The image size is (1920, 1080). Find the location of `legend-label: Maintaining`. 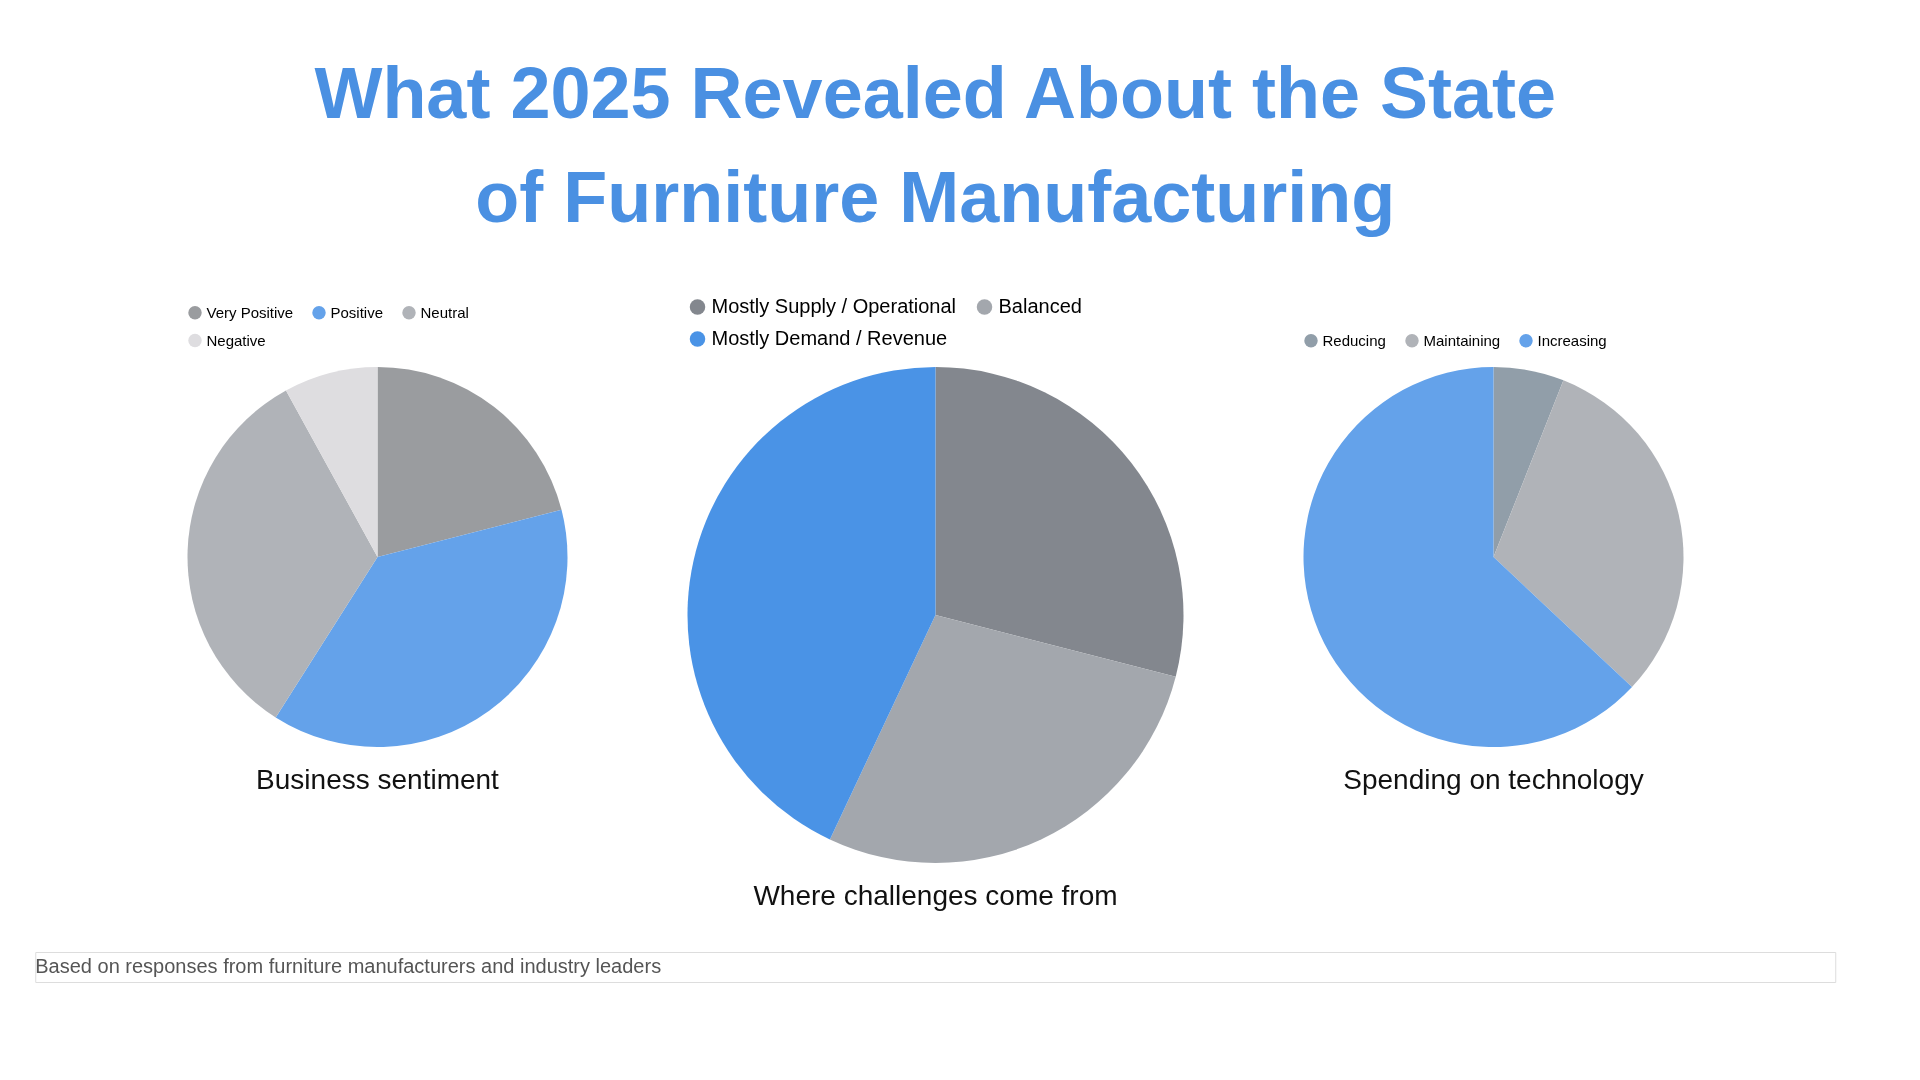

legend-label: Maintaining is located at coordinates (1462, 340).